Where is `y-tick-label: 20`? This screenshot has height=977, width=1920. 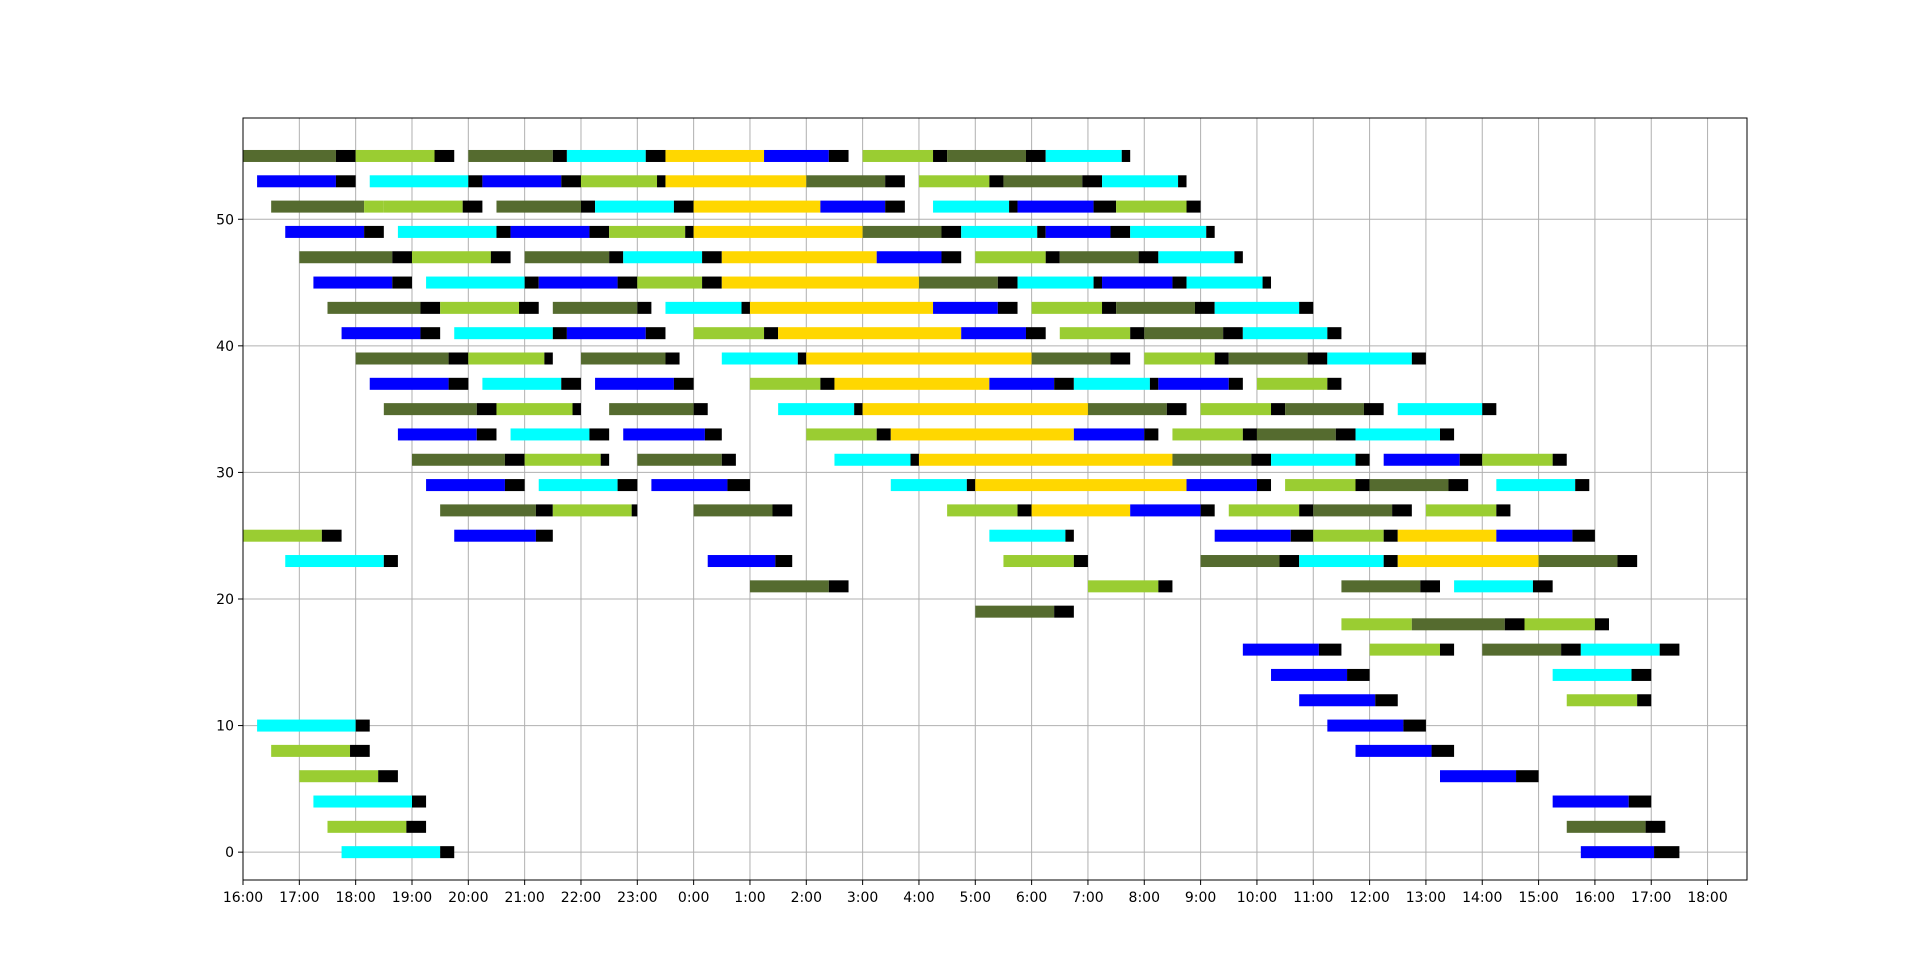
y-tick-label: 20 is located at coordinates (225, 600).